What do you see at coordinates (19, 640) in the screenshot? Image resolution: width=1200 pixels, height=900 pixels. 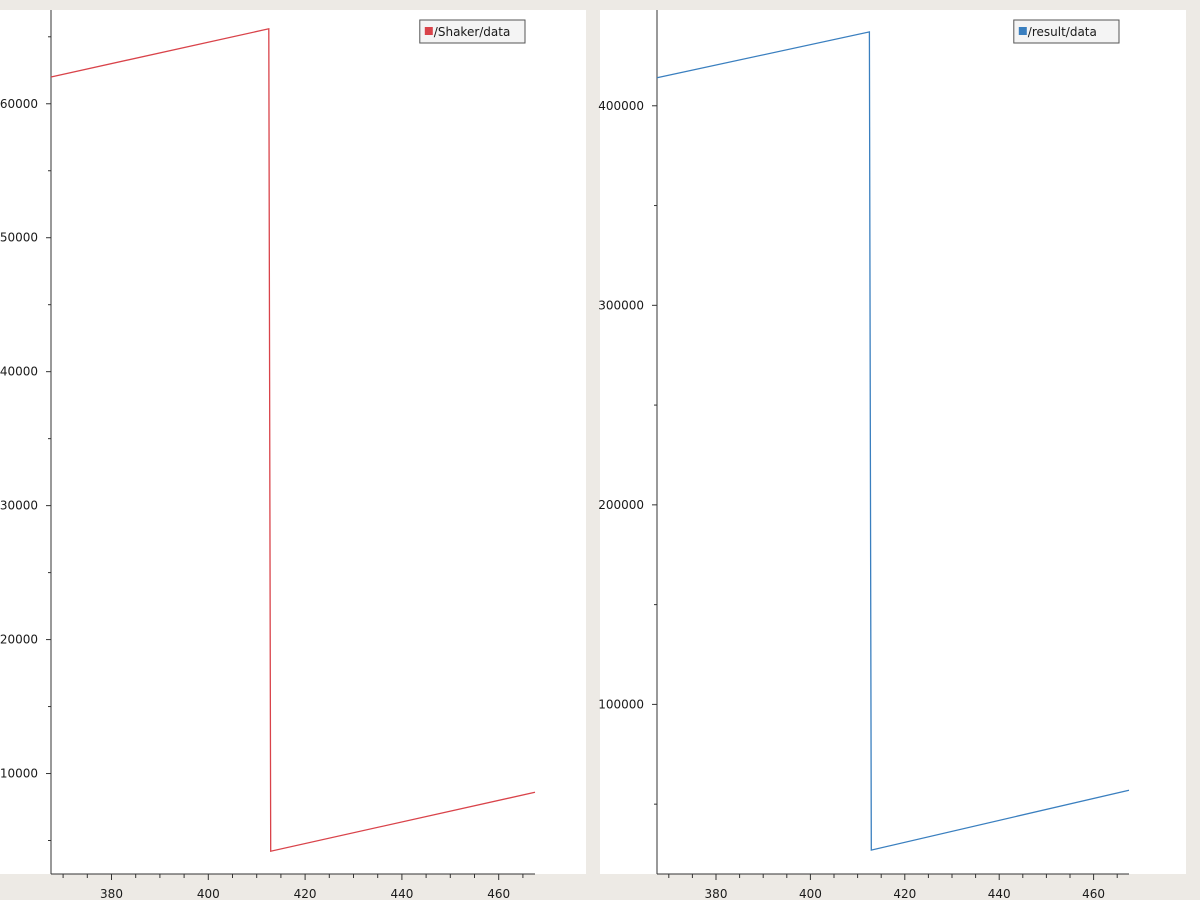 I see `y-tick-label: 20000` at bounding box center [19, 640].